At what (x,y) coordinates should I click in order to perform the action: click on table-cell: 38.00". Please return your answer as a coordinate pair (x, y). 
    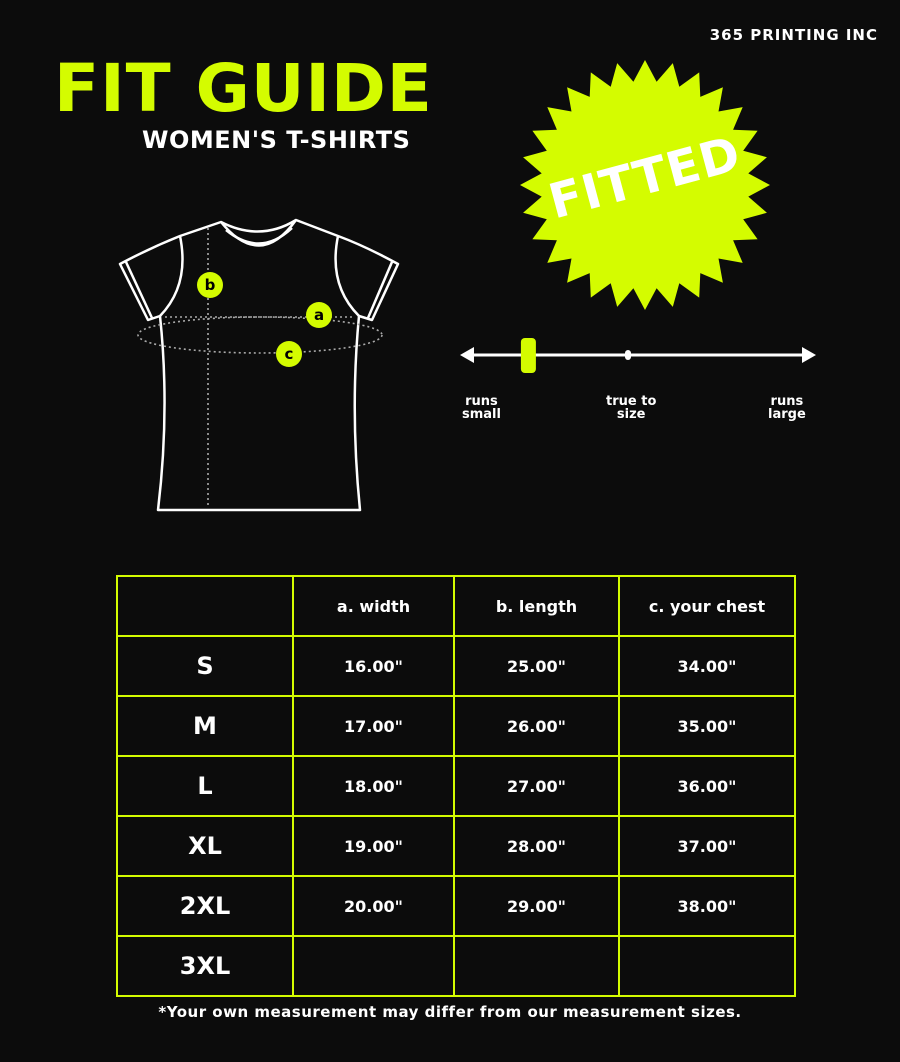
    Looking at the image, I should click on (707, 906).